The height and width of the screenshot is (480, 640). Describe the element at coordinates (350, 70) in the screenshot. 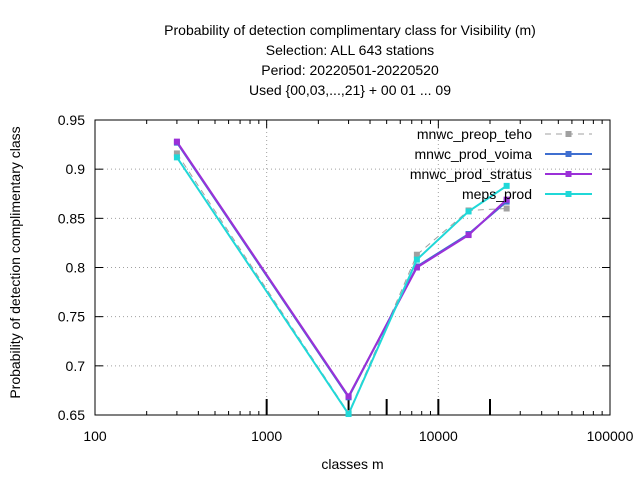

I see `title-line: Period: 20220501-20220520` at that location.